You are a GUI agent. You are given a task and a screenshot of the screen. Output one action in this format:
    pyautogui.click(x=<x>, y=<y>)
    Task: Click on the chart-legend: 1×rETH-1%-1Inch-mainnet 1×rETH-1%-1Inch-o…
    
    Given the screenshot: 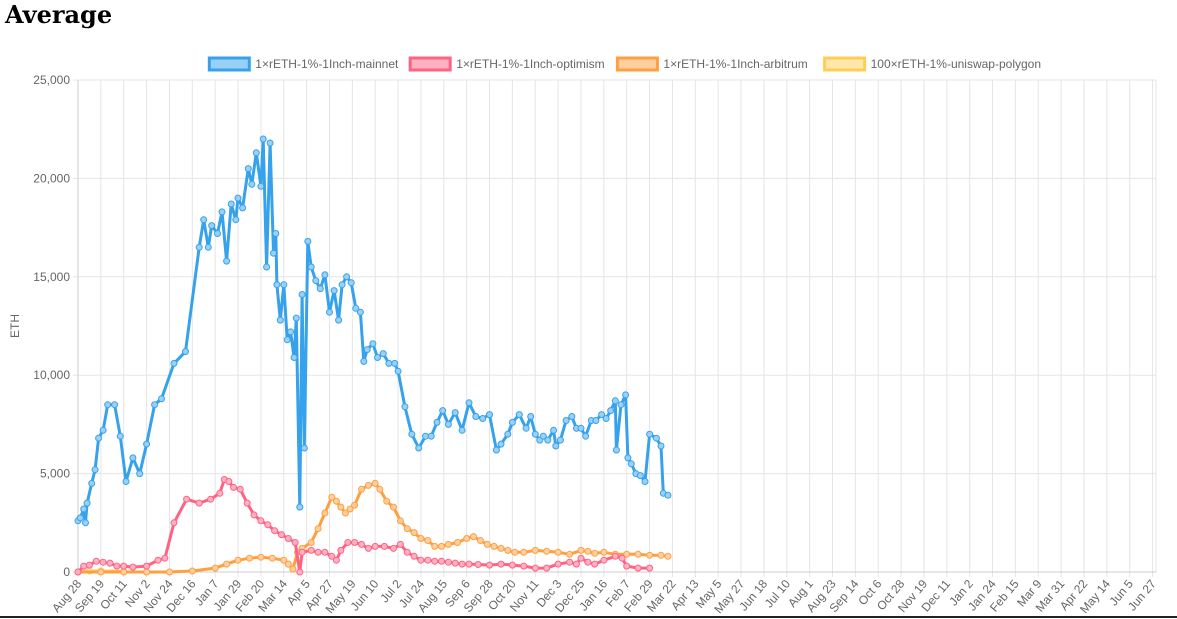 What is the action you would take?
    pyautogui.click(x=624, y=64)
    